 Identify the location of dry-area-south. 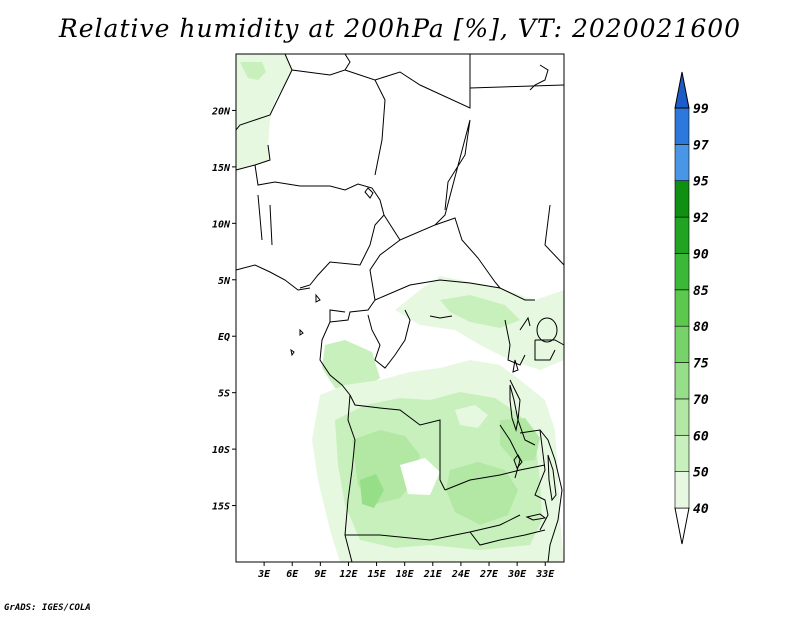
(420, 476).